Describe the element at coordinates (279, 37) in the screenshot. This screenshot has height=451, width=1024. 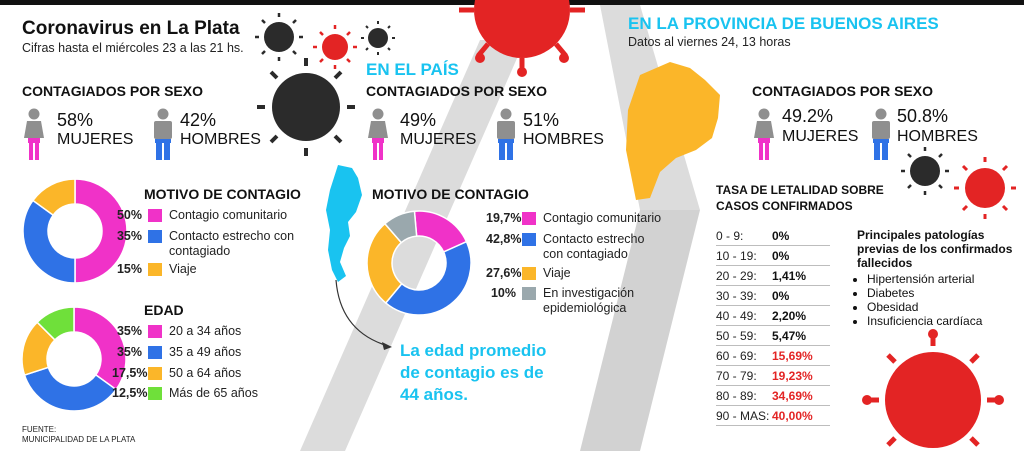
I see `virus-dark-small-1-icon` at that location.